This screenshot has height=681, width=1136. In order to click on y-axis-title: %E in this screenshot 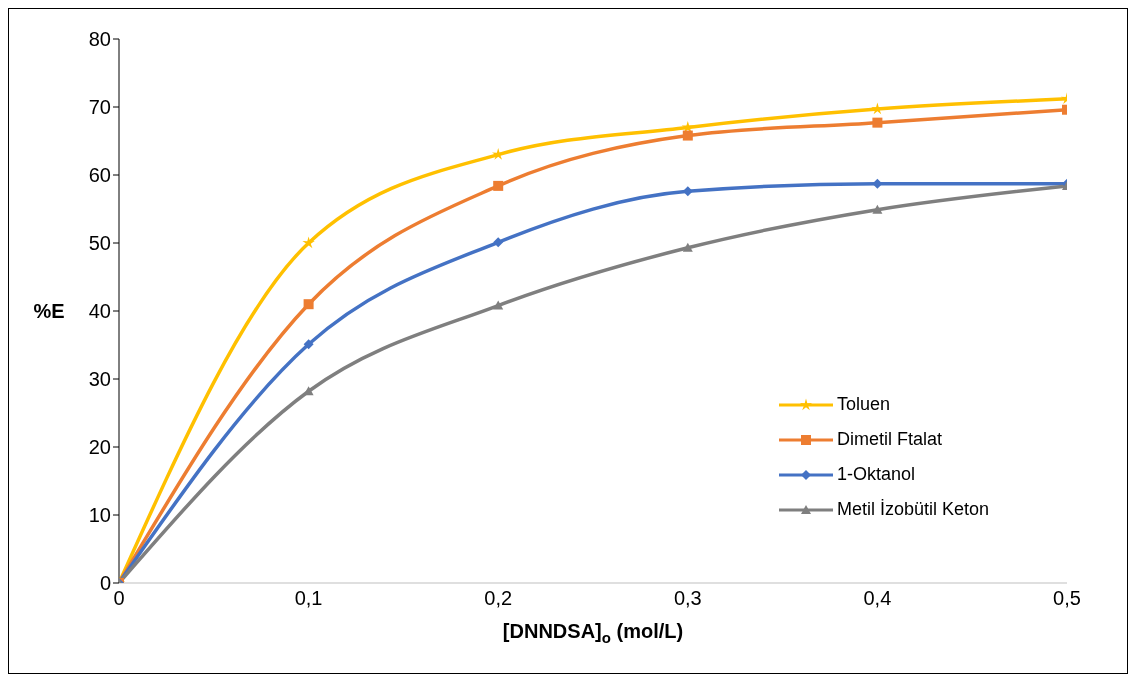, I will do `click(49, 311)`.